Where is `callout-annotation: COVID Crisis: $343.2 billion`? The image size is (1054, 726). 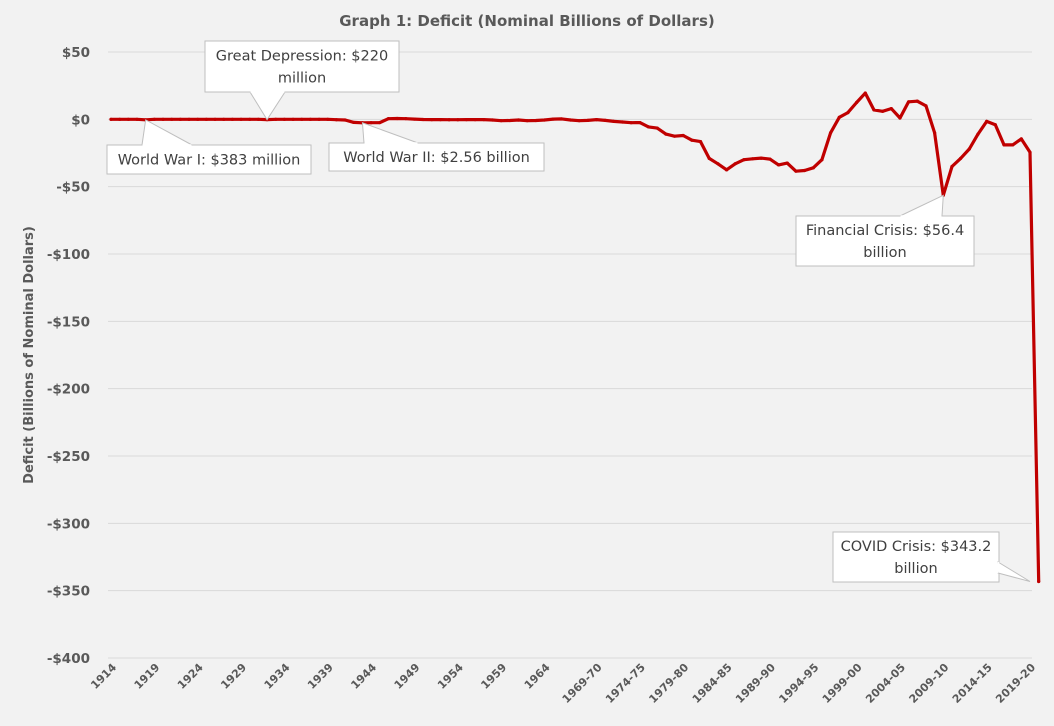 callout-annotation: COVID Crisis: $343.2 billion is located at coordinates (931, 557).